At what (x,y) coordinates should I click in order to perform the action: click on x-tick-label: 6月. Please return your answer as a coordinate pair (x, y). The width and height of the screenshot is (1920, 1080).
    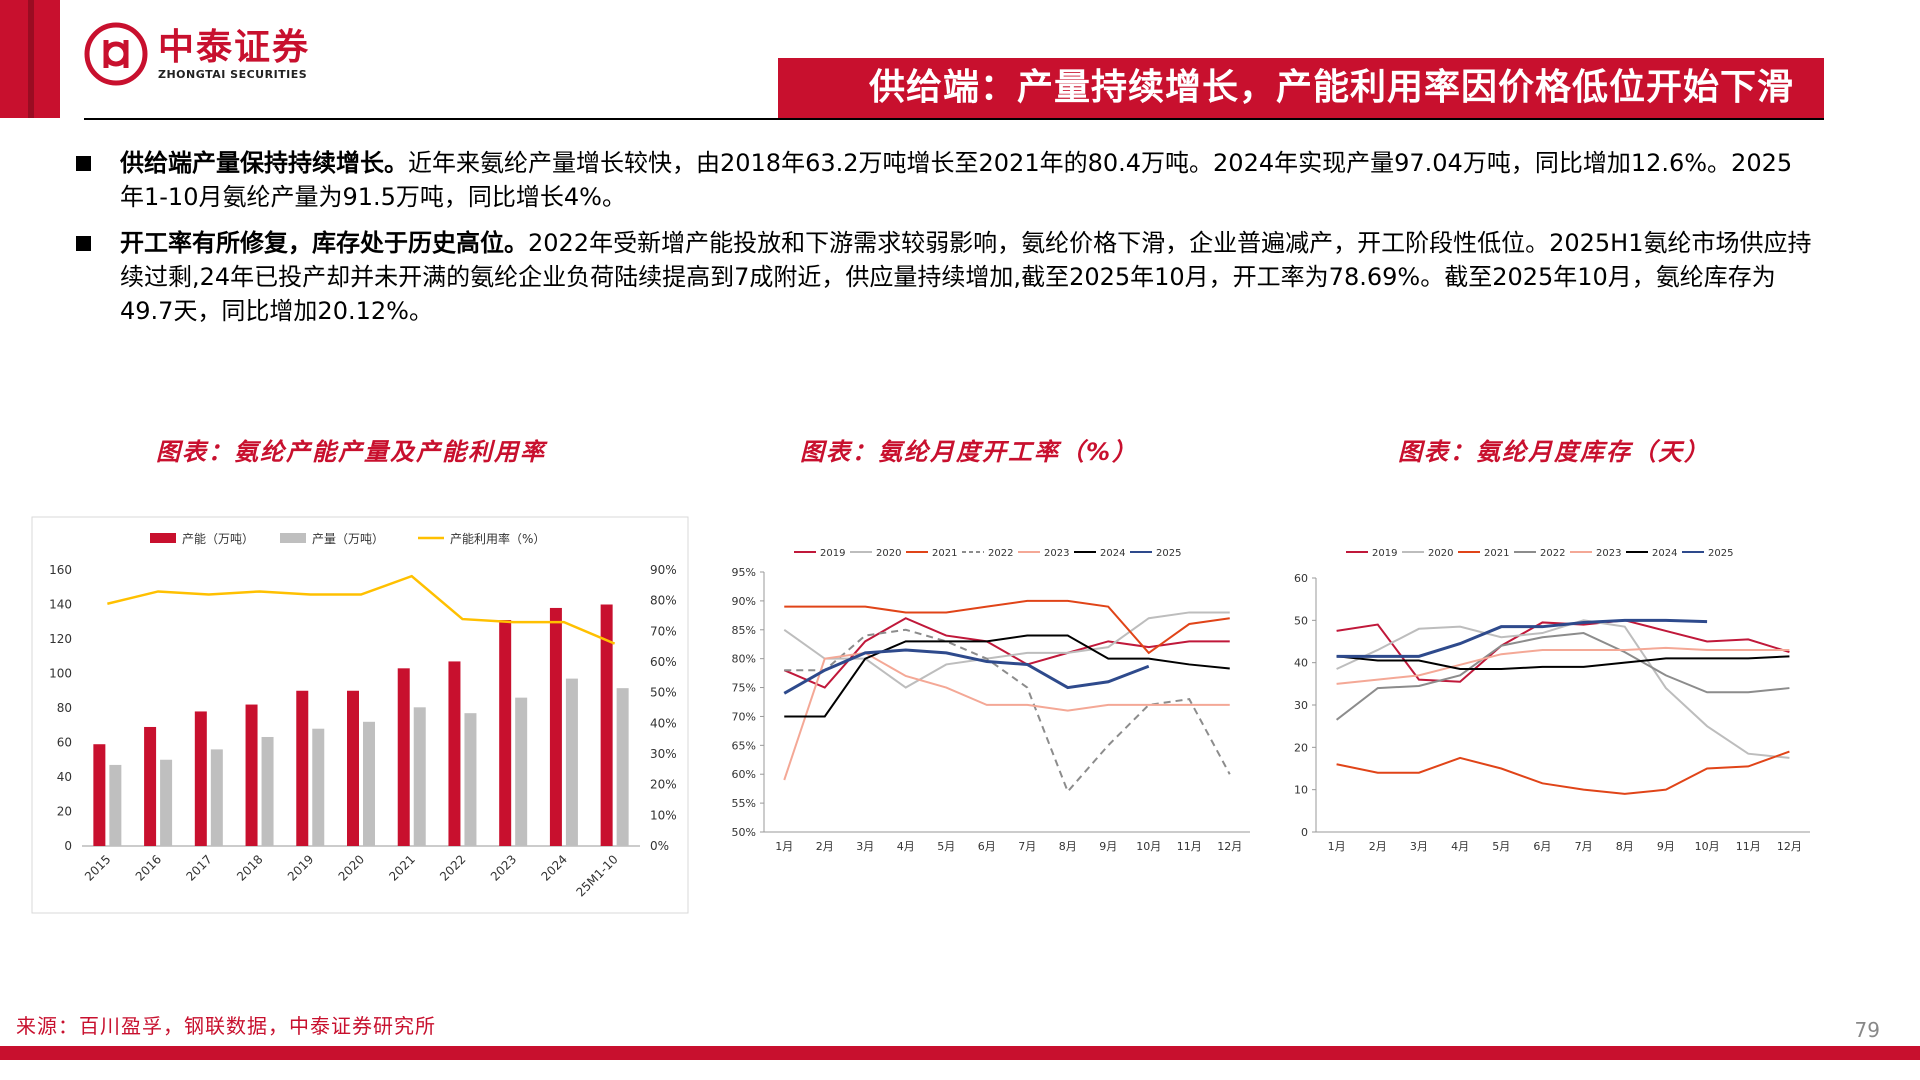
    Looking at the image, I should click on (1542, 846).